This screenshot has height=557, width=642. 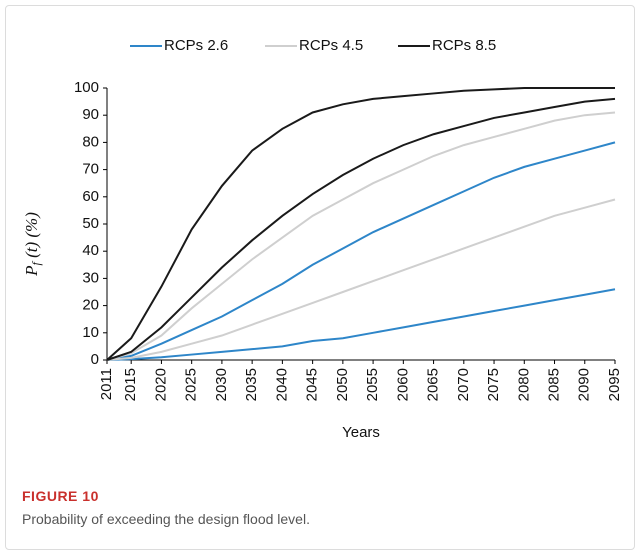 I want to click on y-tick-label: 100, so click(x=86, y=87).